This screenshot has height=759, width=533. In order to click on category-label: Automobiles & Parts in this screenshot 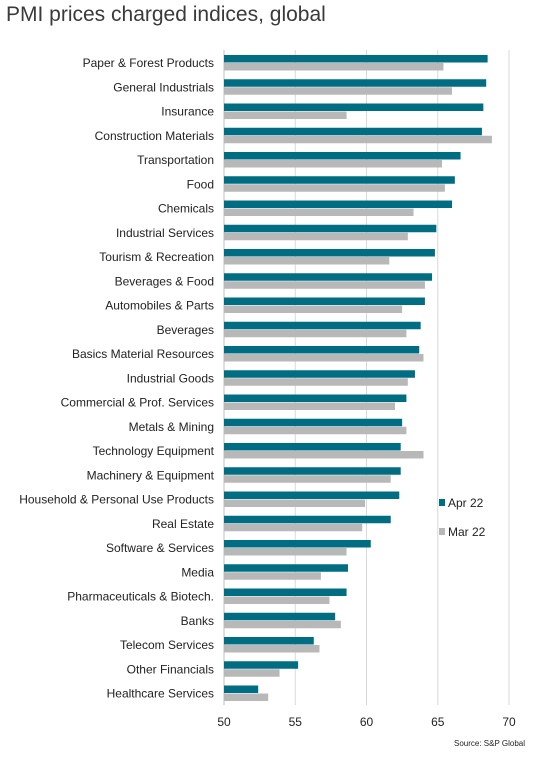, I will do `click(159, 306)`.